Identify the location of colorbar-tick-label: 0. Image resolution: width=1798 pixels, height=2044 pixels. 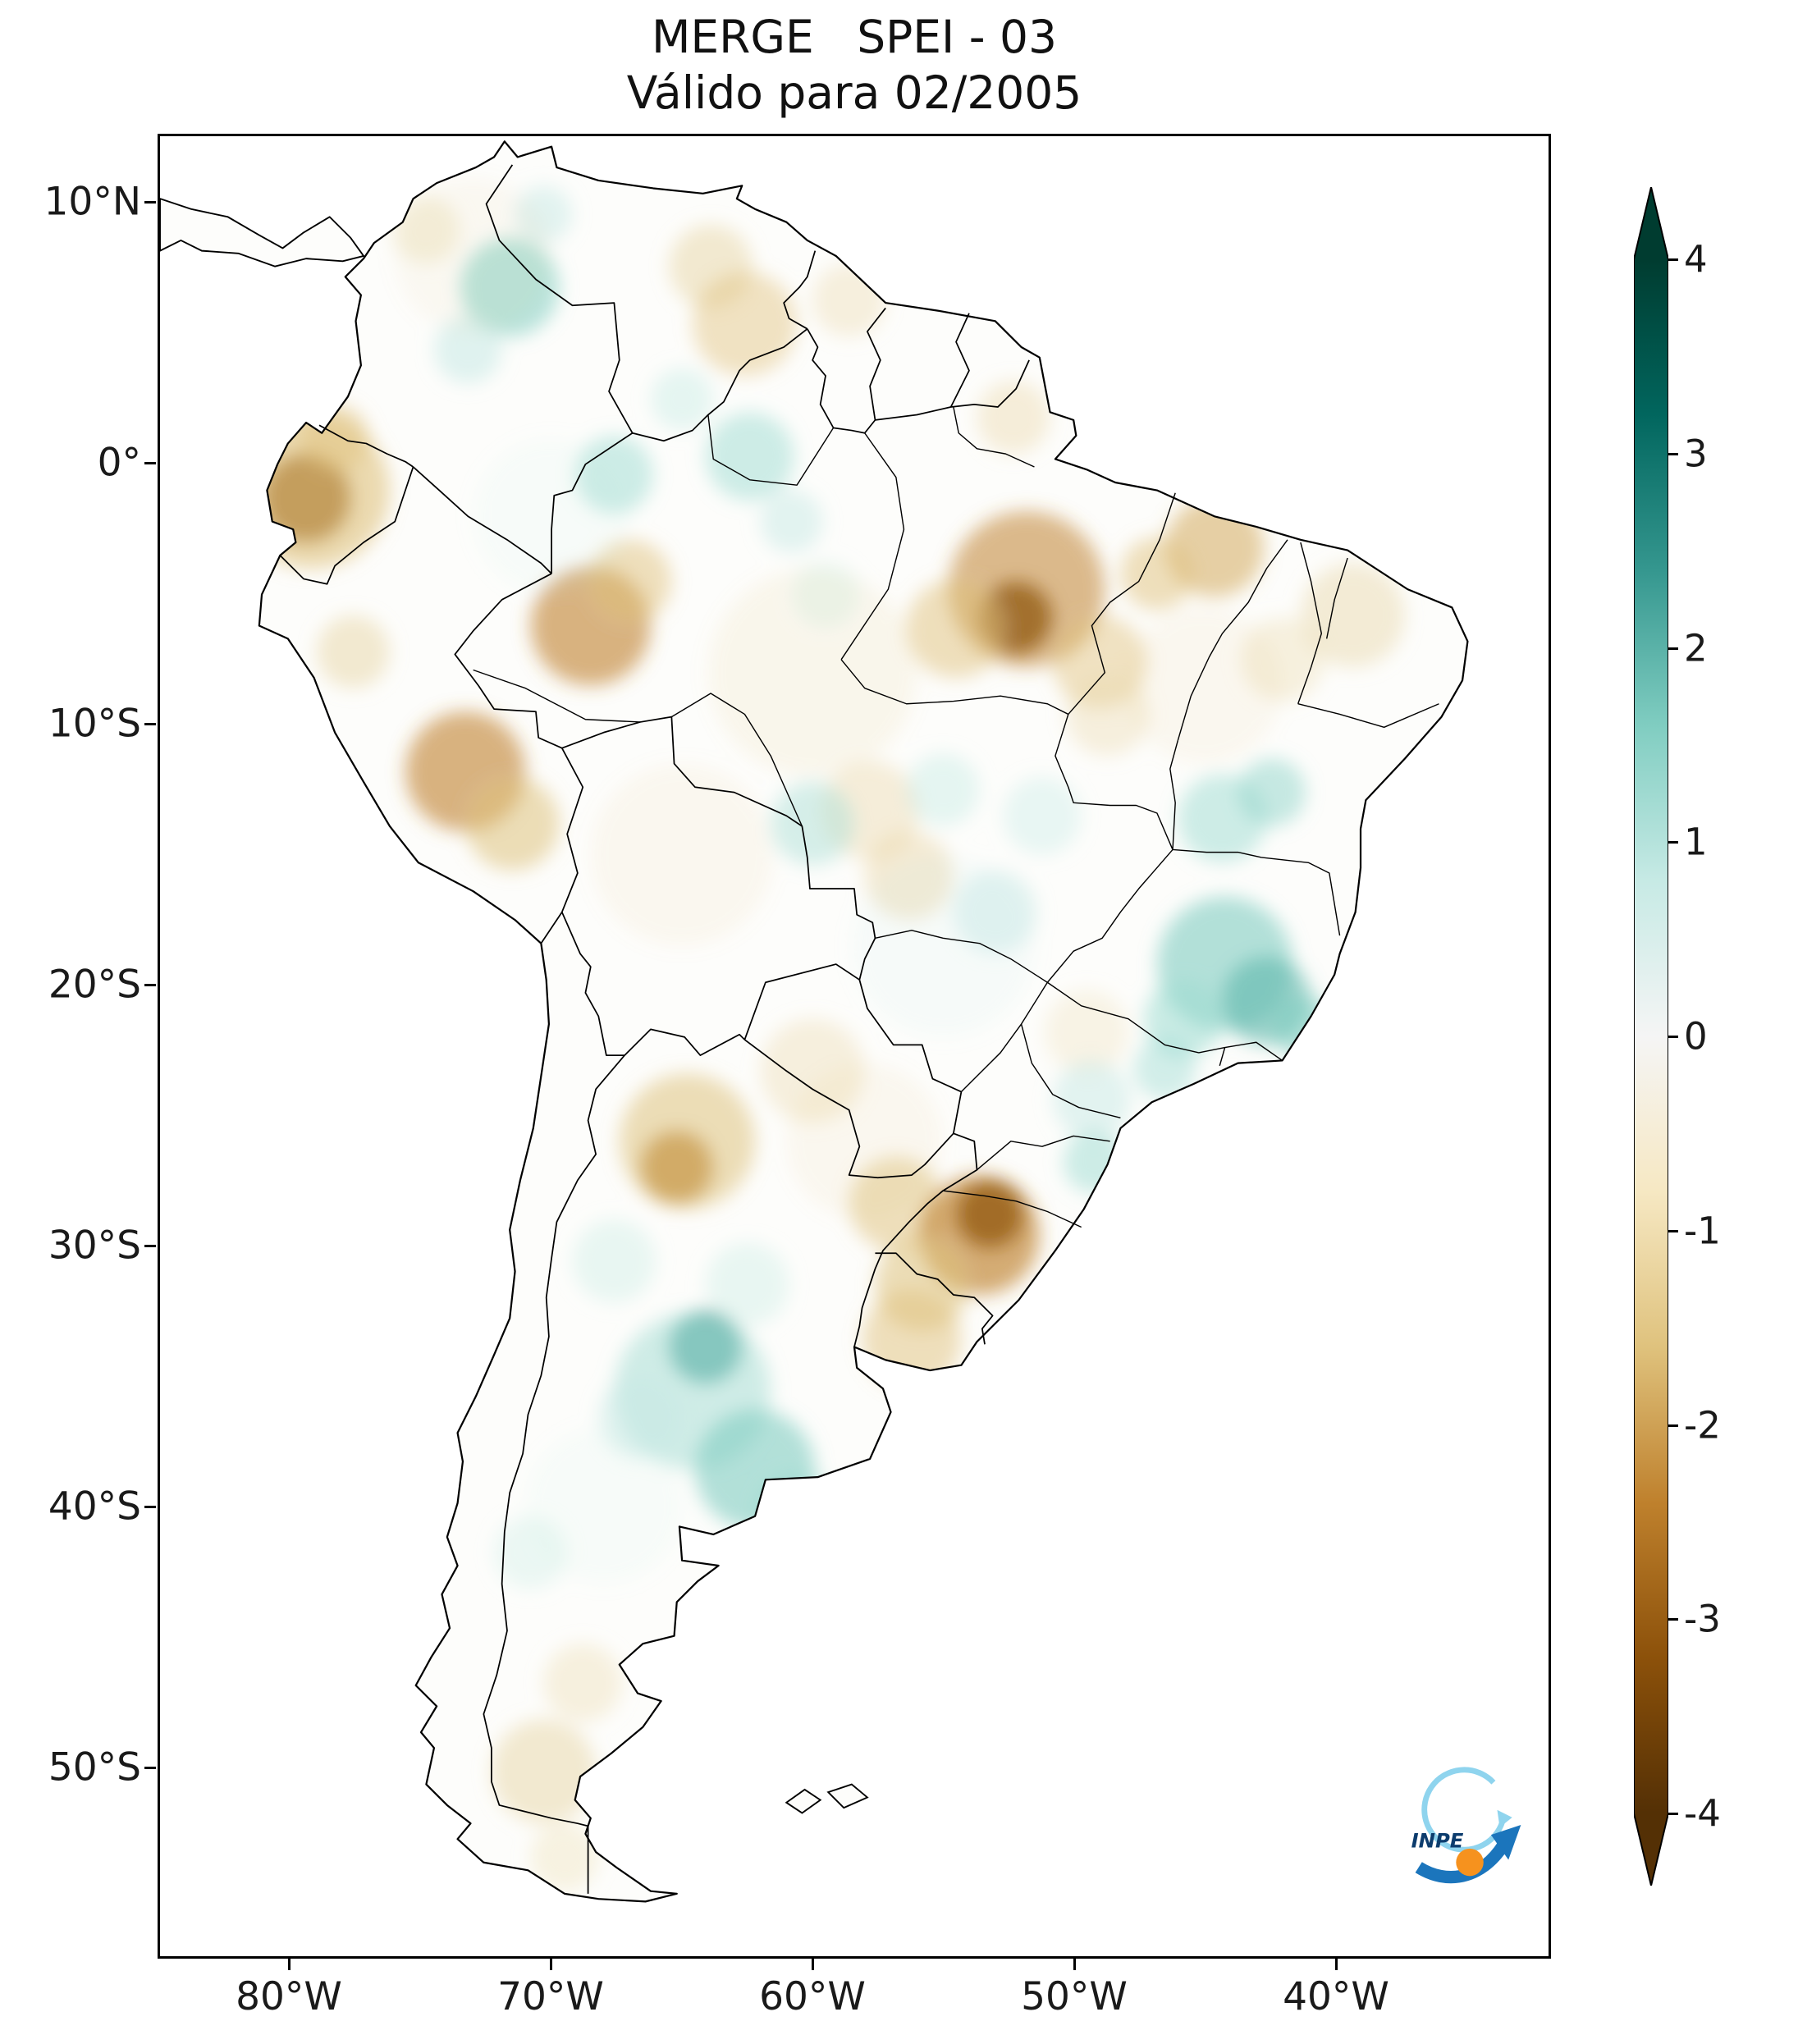
(1696, 1036).